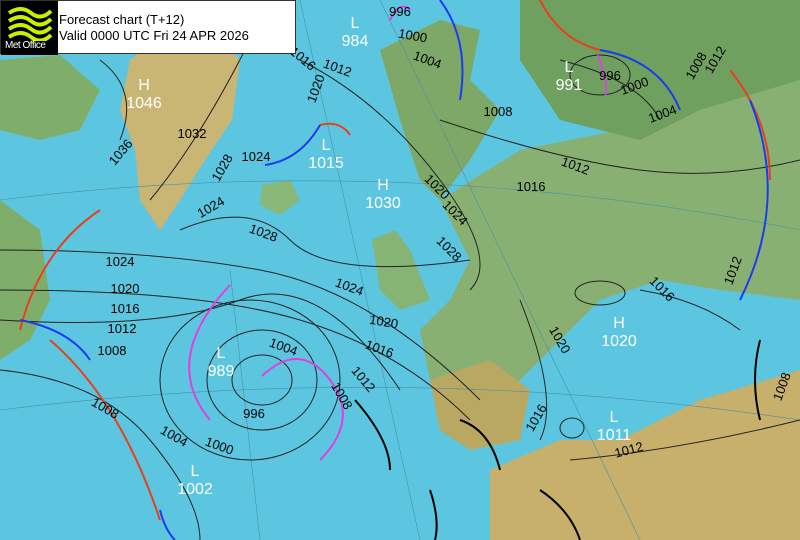 The image size is (800, 540). What do you see at coordinates (195, 489) in the screenshot?
I see `centre-value: 1002` at bounding box center [195, 489].